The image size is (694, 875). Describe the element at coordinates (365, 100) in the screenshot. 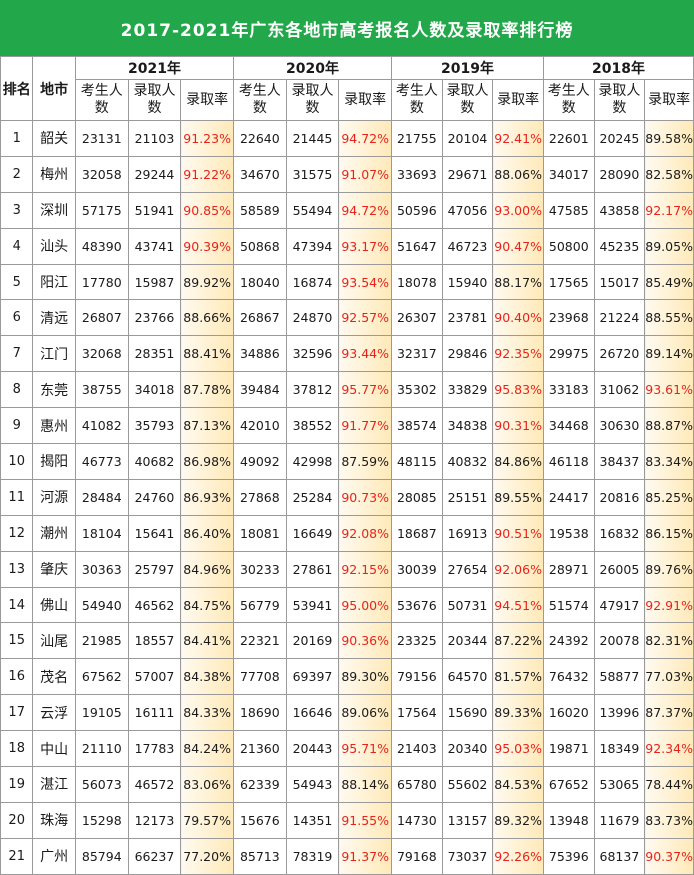

I see `rate-header: 录取率` at that location.